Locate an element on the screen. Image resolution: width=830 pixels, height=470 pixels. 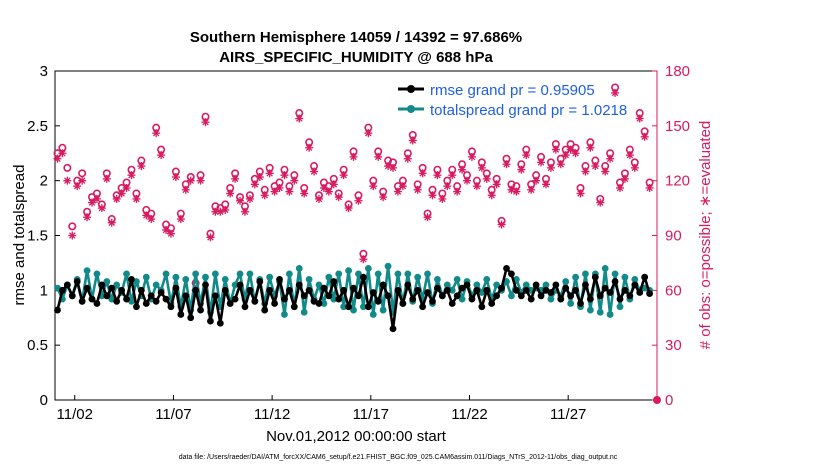
end-marker-point is located at coordinates (657, 400).